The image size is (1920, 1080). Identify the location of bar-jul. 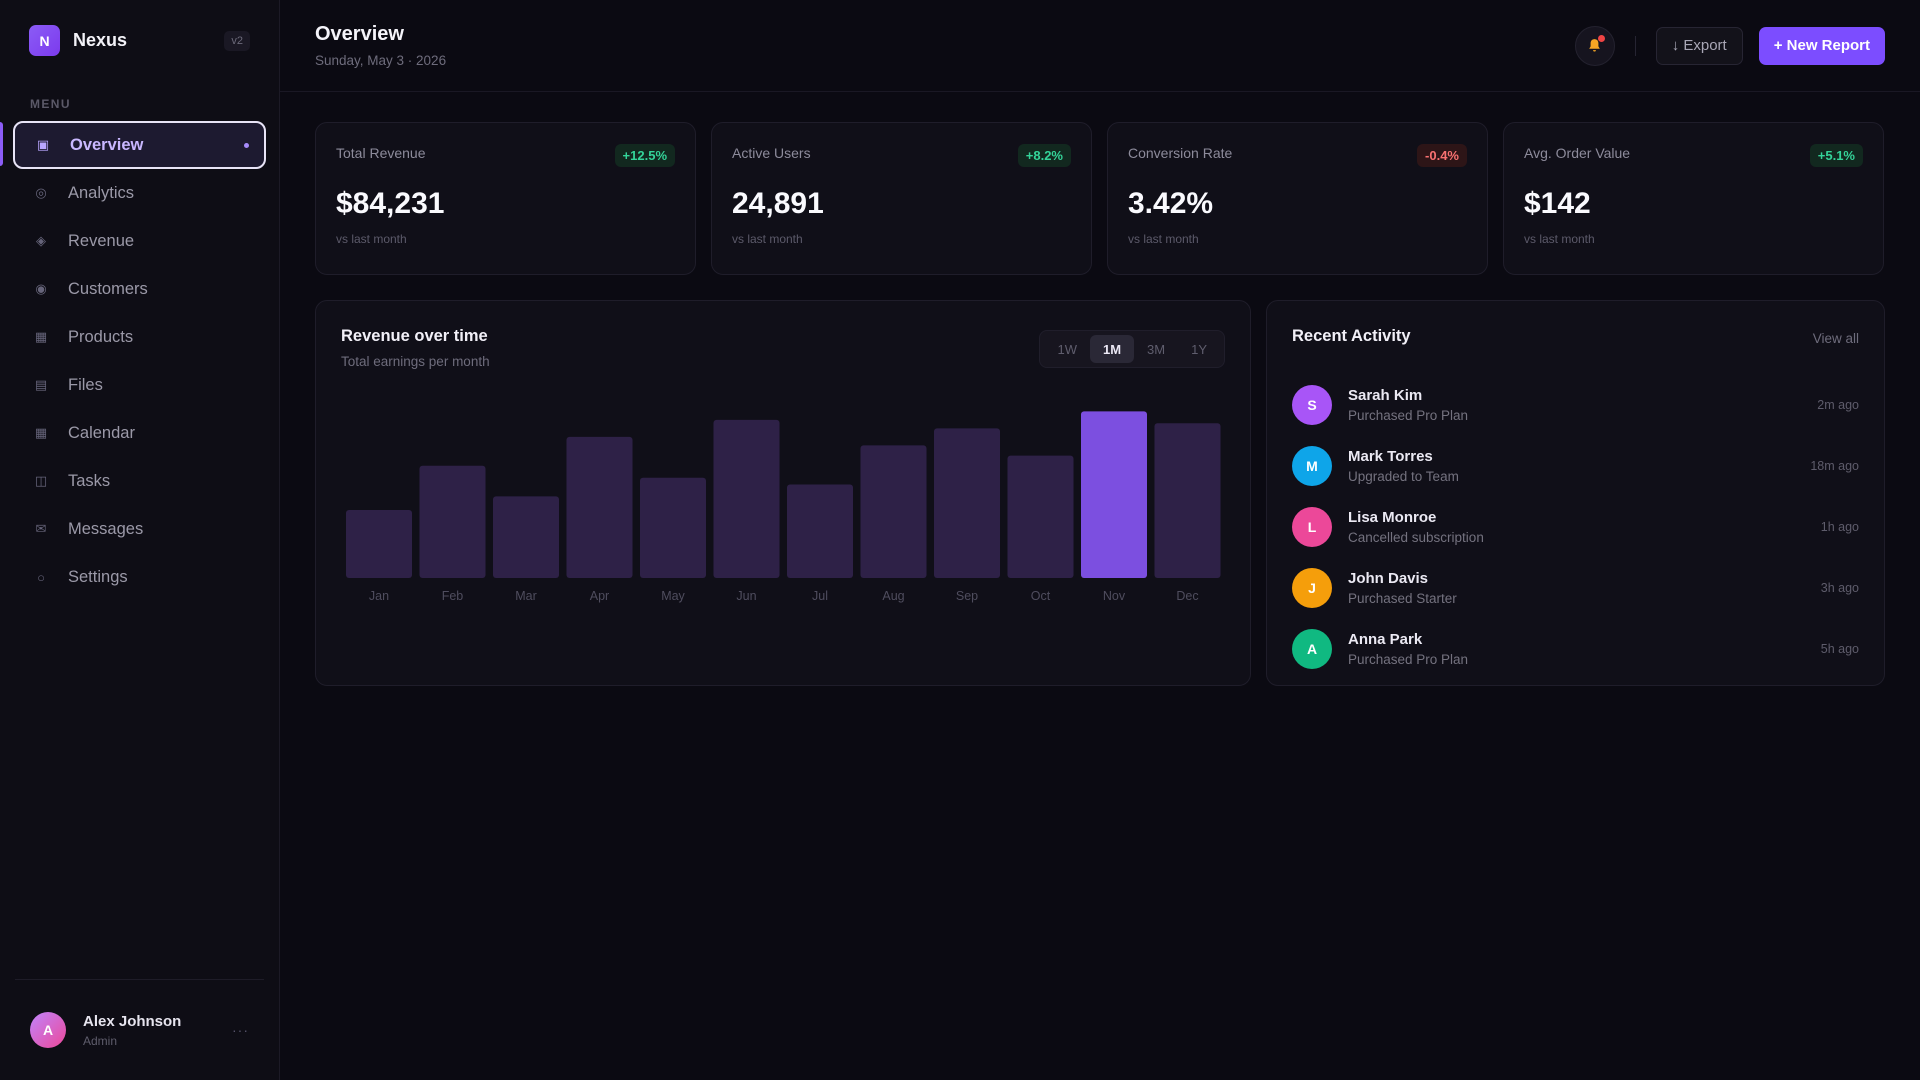
(820, 531).